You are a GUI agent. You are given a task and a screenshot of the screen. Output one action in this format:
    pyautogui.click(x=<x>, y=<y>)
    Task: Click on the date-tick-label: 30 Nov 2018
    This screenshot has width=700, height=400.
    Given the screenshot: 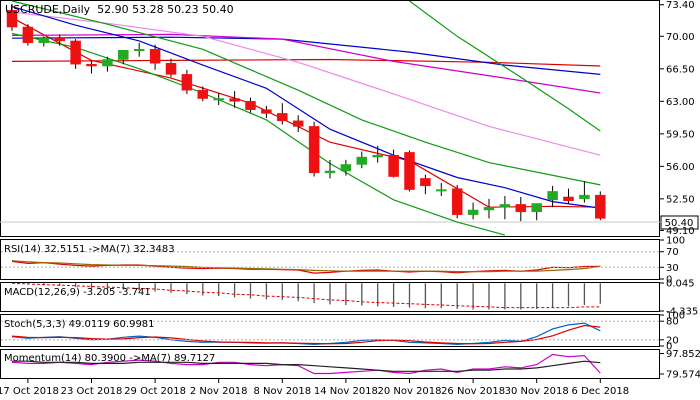 What is the action you would take?
    pyautogui.click(x=537, y=391)
    